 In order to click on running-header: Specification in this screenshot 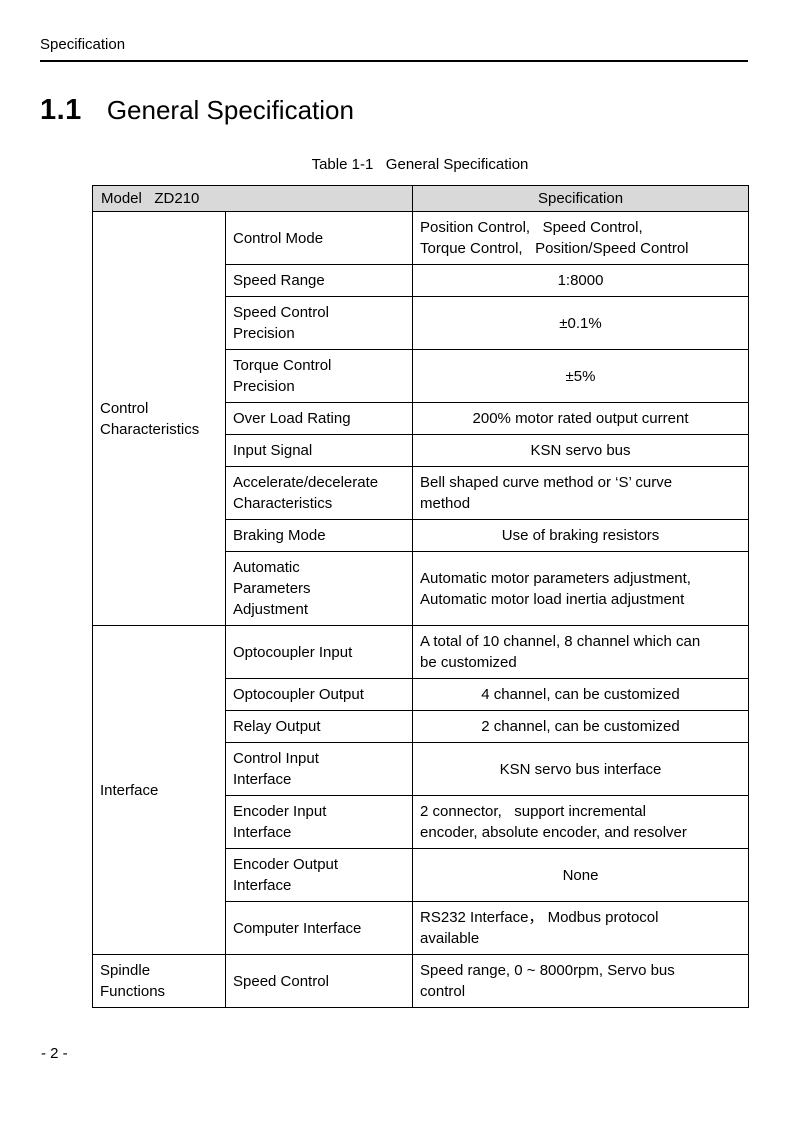, I will do `click(394, 49)`.